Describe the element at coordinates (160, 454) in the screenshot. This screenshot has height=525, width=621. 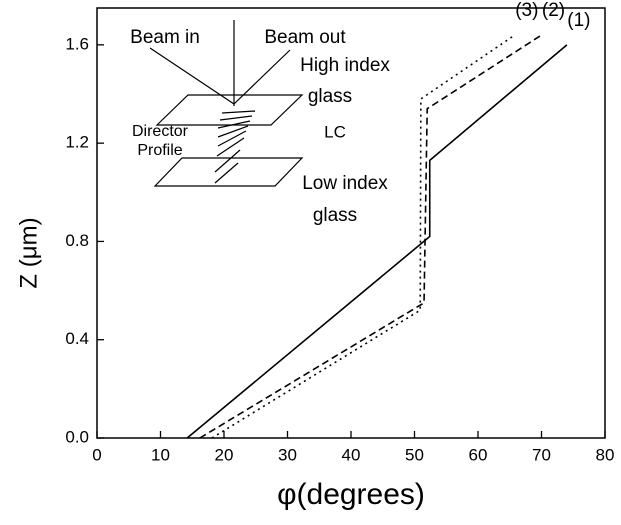
I see `x-tick-label: 10` at that location.